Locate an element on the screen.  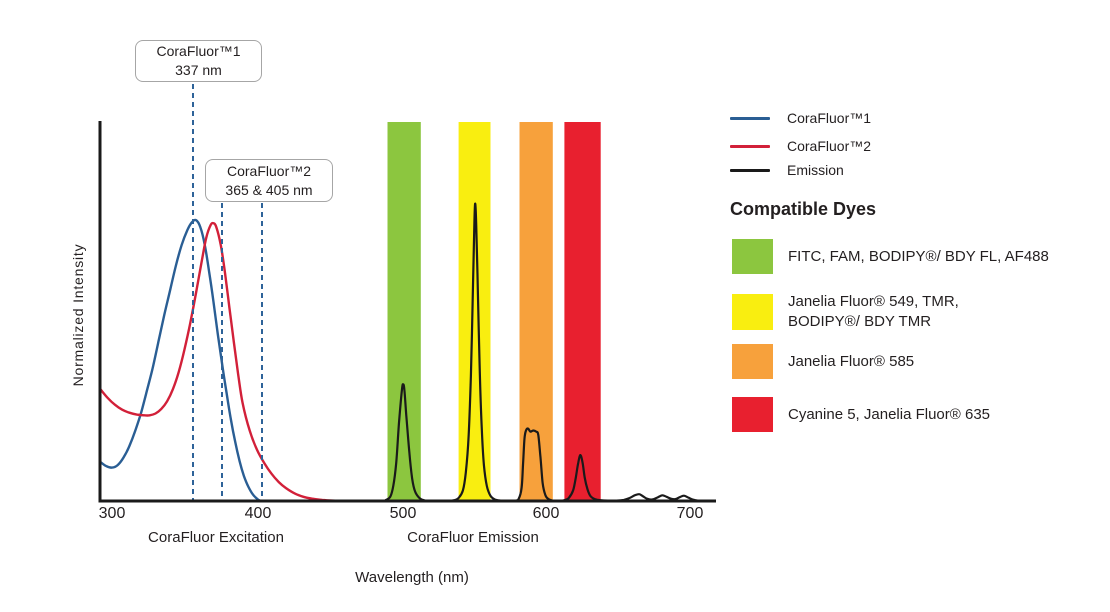
legend-item-corafluor2: CoraFluor™2 is located at coordinates (800, 146).